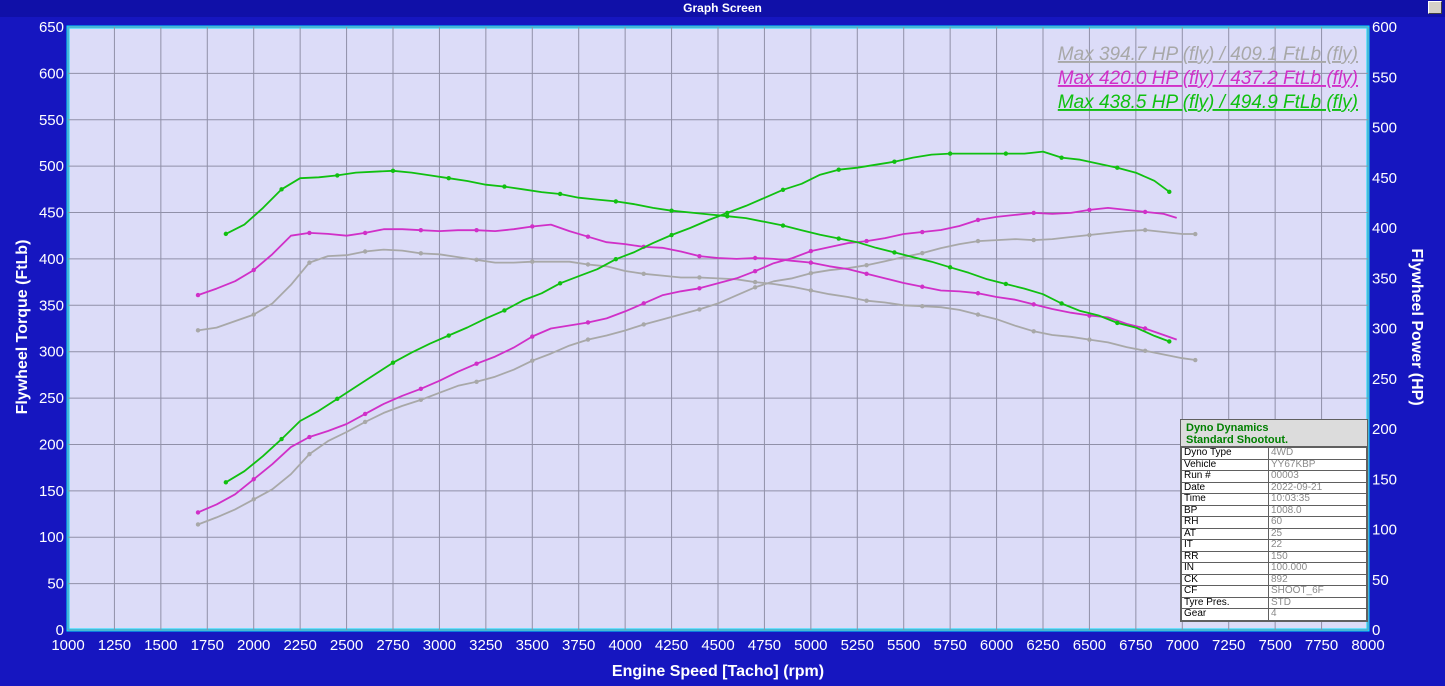 This screenshot has width=1445, height=686. I want to click on x-tick-label-28: 8000, so click(1367, 645).